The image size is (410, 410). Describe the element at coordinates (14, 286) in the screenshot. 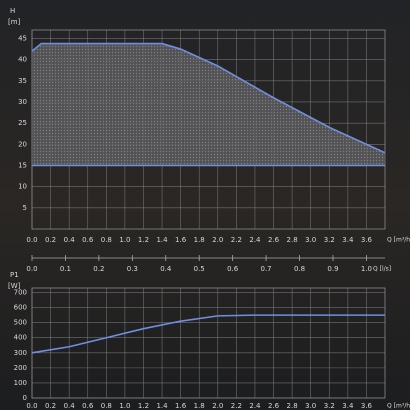

I see `y-axis-unit: [W]` at that location.